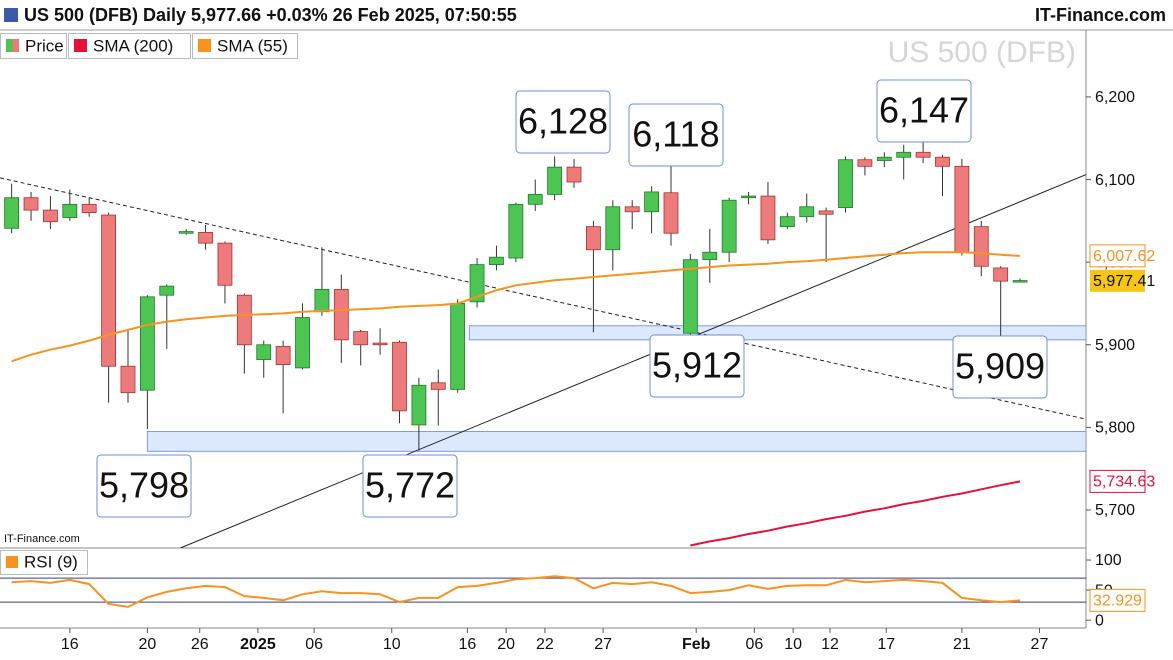  Describe the element at coordinates (1115, 510) in the screenshot. I see `y-tick-label: 5,700` at that location.